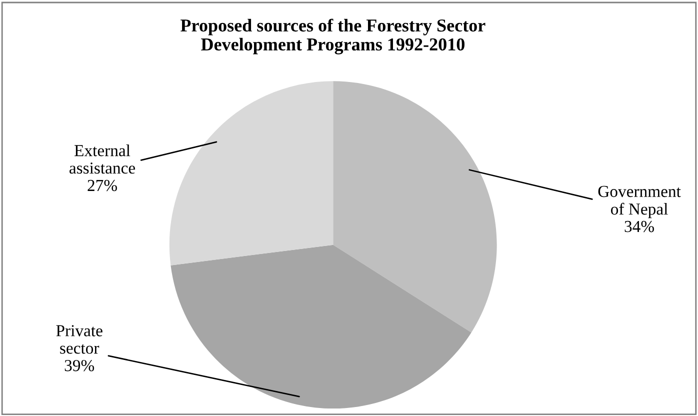 This screenshot has width=698, height=416. I want to click on data-label: 34%, so click(639, 226).